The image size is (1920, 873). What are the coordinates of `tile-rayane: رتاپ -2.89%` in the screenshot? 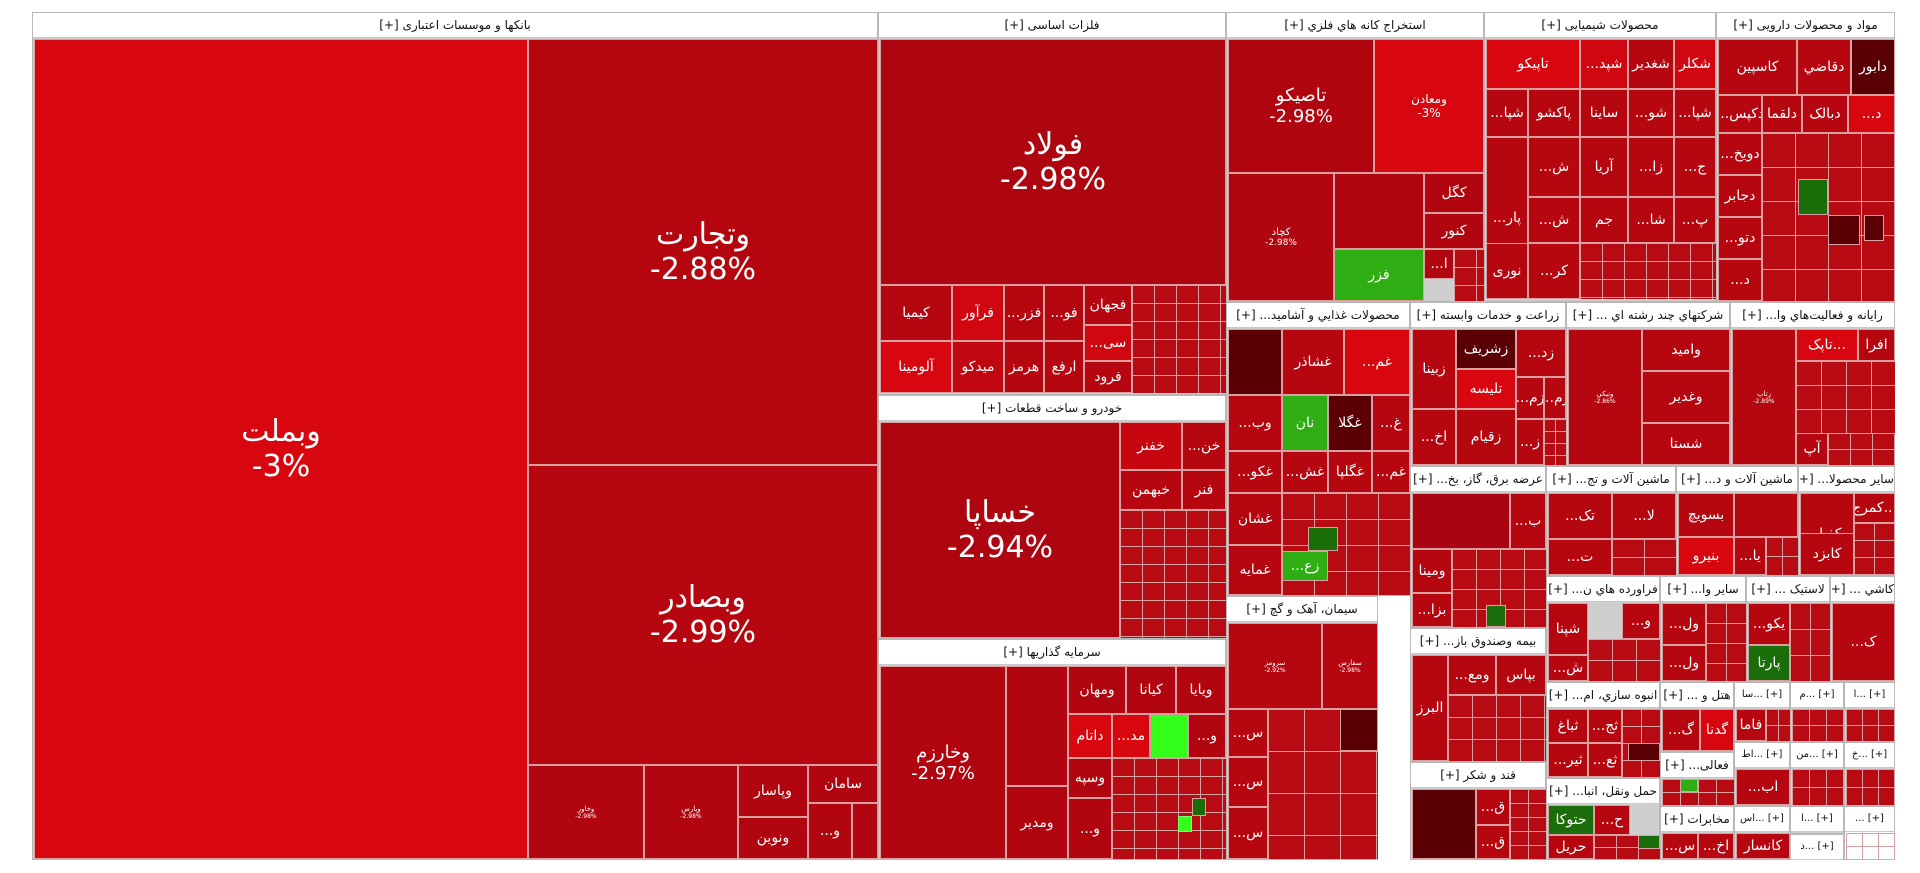 It's located at (1764, 397).